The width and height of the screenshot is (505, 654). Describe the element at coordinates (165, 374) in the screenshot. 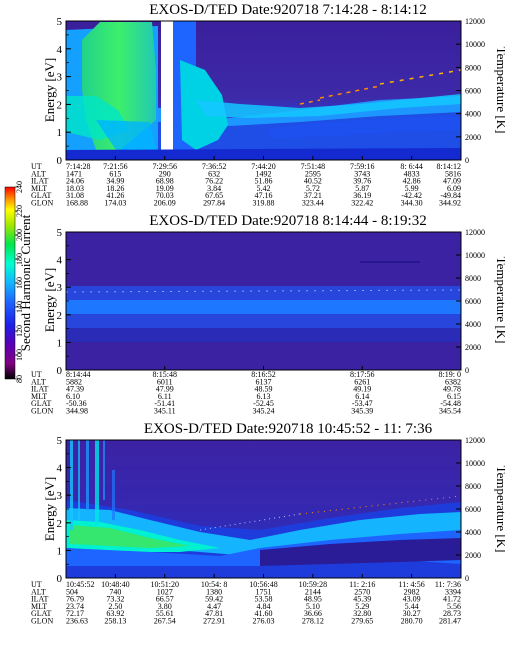

I see `table-cell: 8:15:48` at that location.